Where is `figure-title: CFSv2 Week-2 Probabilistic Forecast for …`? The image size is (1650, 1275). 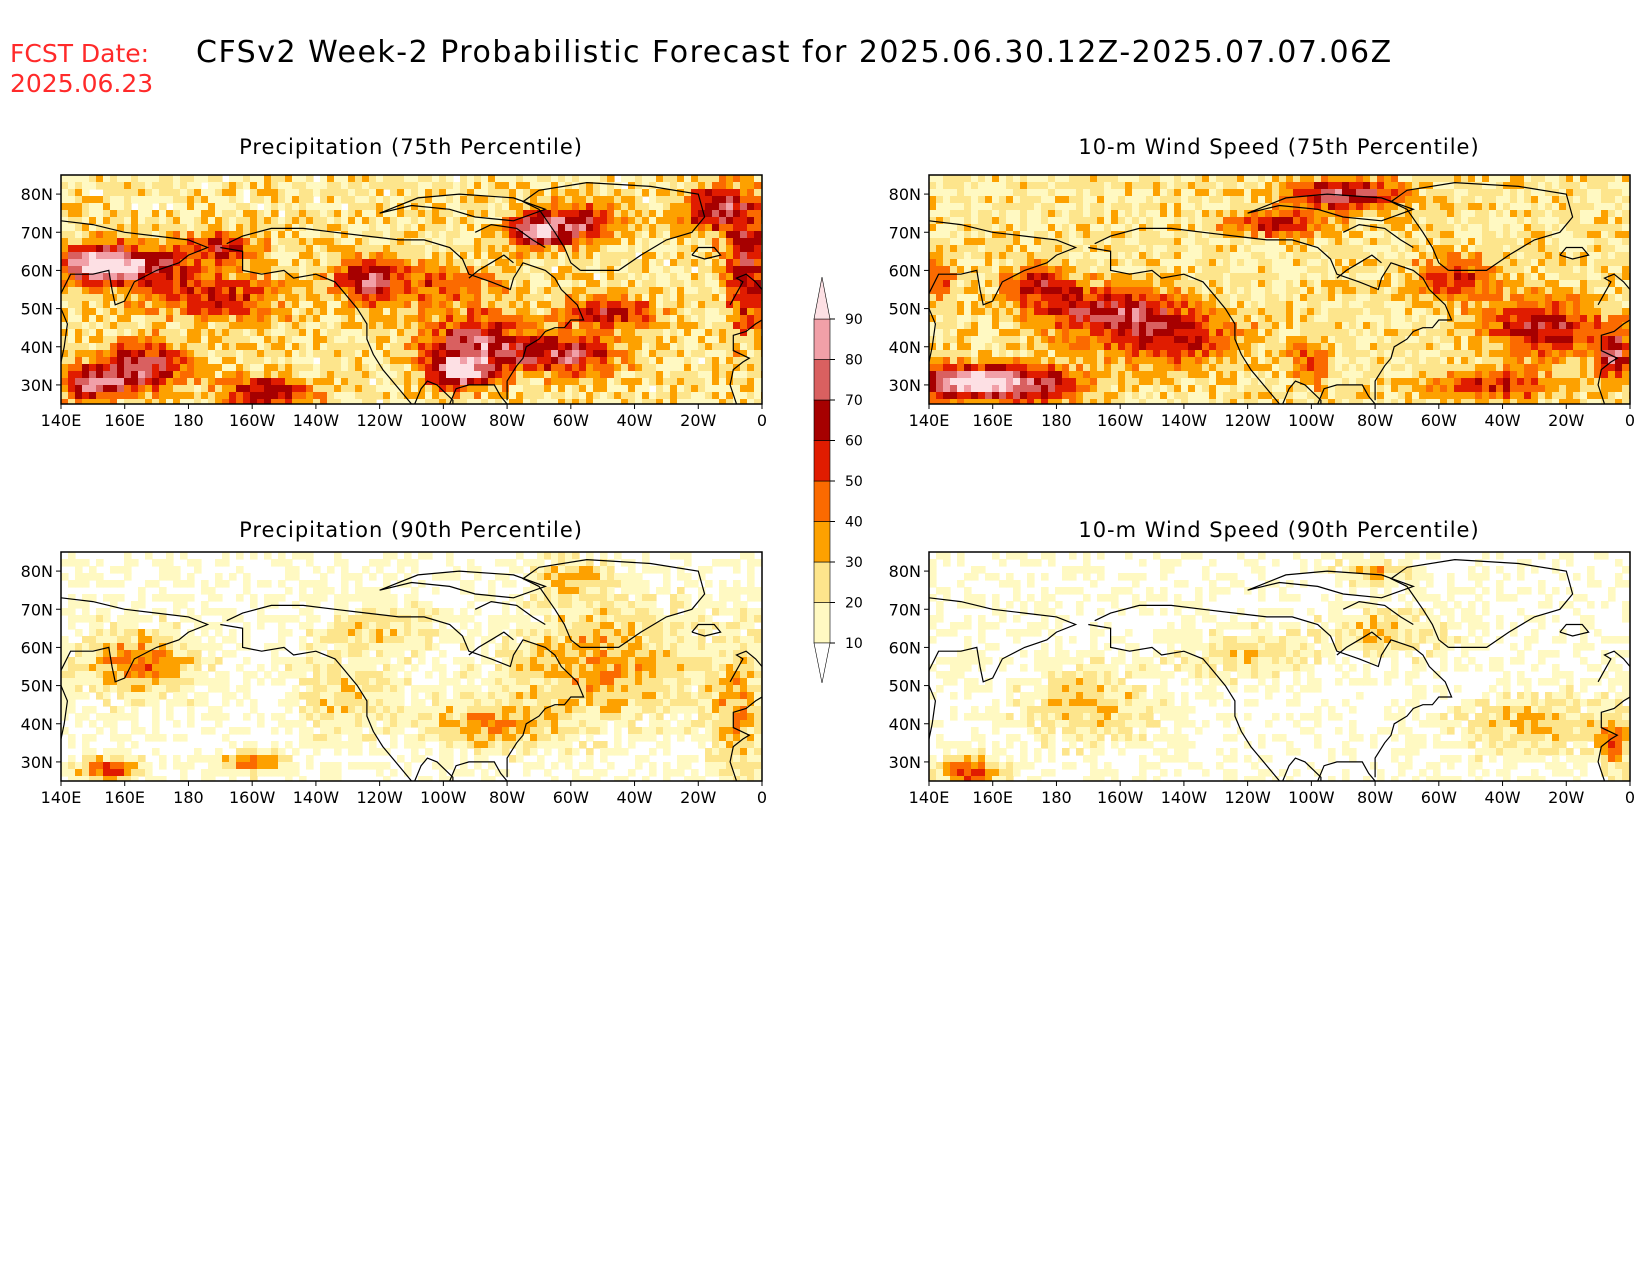 figure-title: CFSv2 Week-2 Probabilistic Forecast for … is located at coordinates (794, 52).